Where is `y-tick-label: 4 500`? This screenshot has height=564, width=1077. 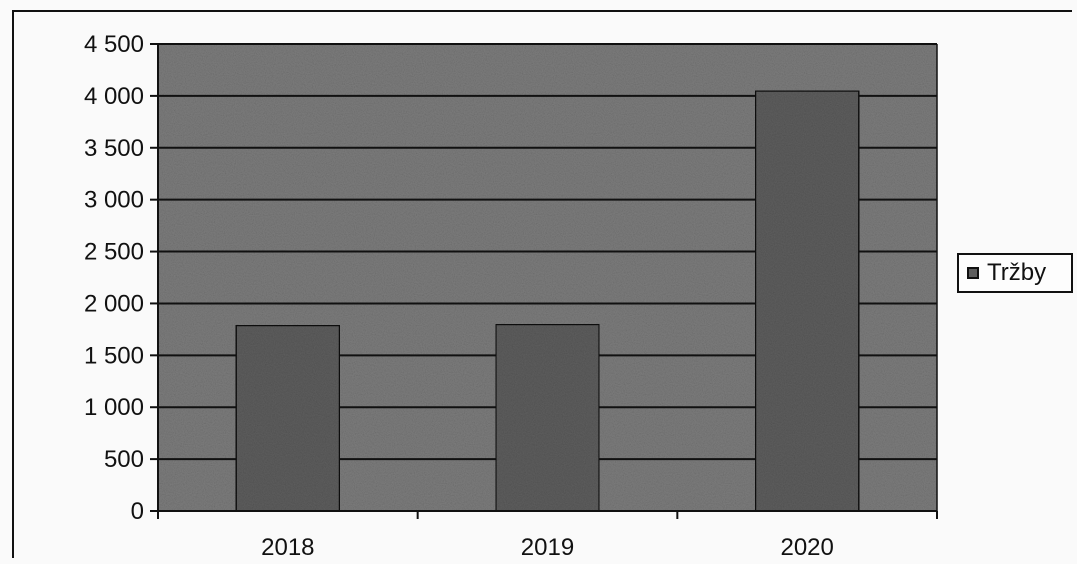
y-tick-label: 4 500 is located at coordinates (114, 44).